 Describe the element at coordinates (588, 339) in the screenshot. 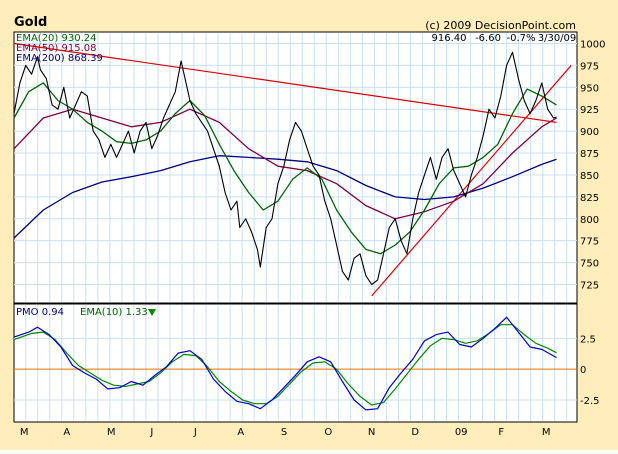

I see `y-tick-label: 2.5` at that location.